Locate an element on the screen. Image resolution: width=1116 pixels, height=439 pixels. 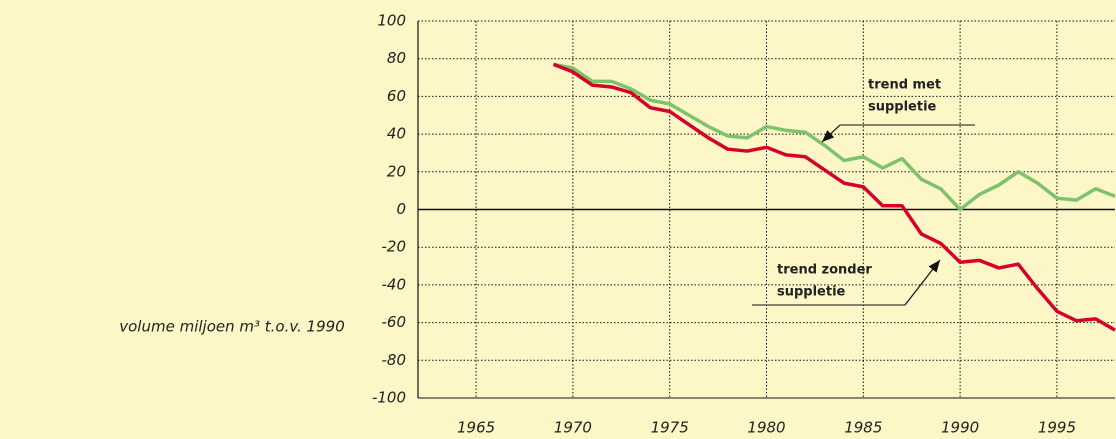
y-tick-label: 0 is located at coordinates (401, 209).